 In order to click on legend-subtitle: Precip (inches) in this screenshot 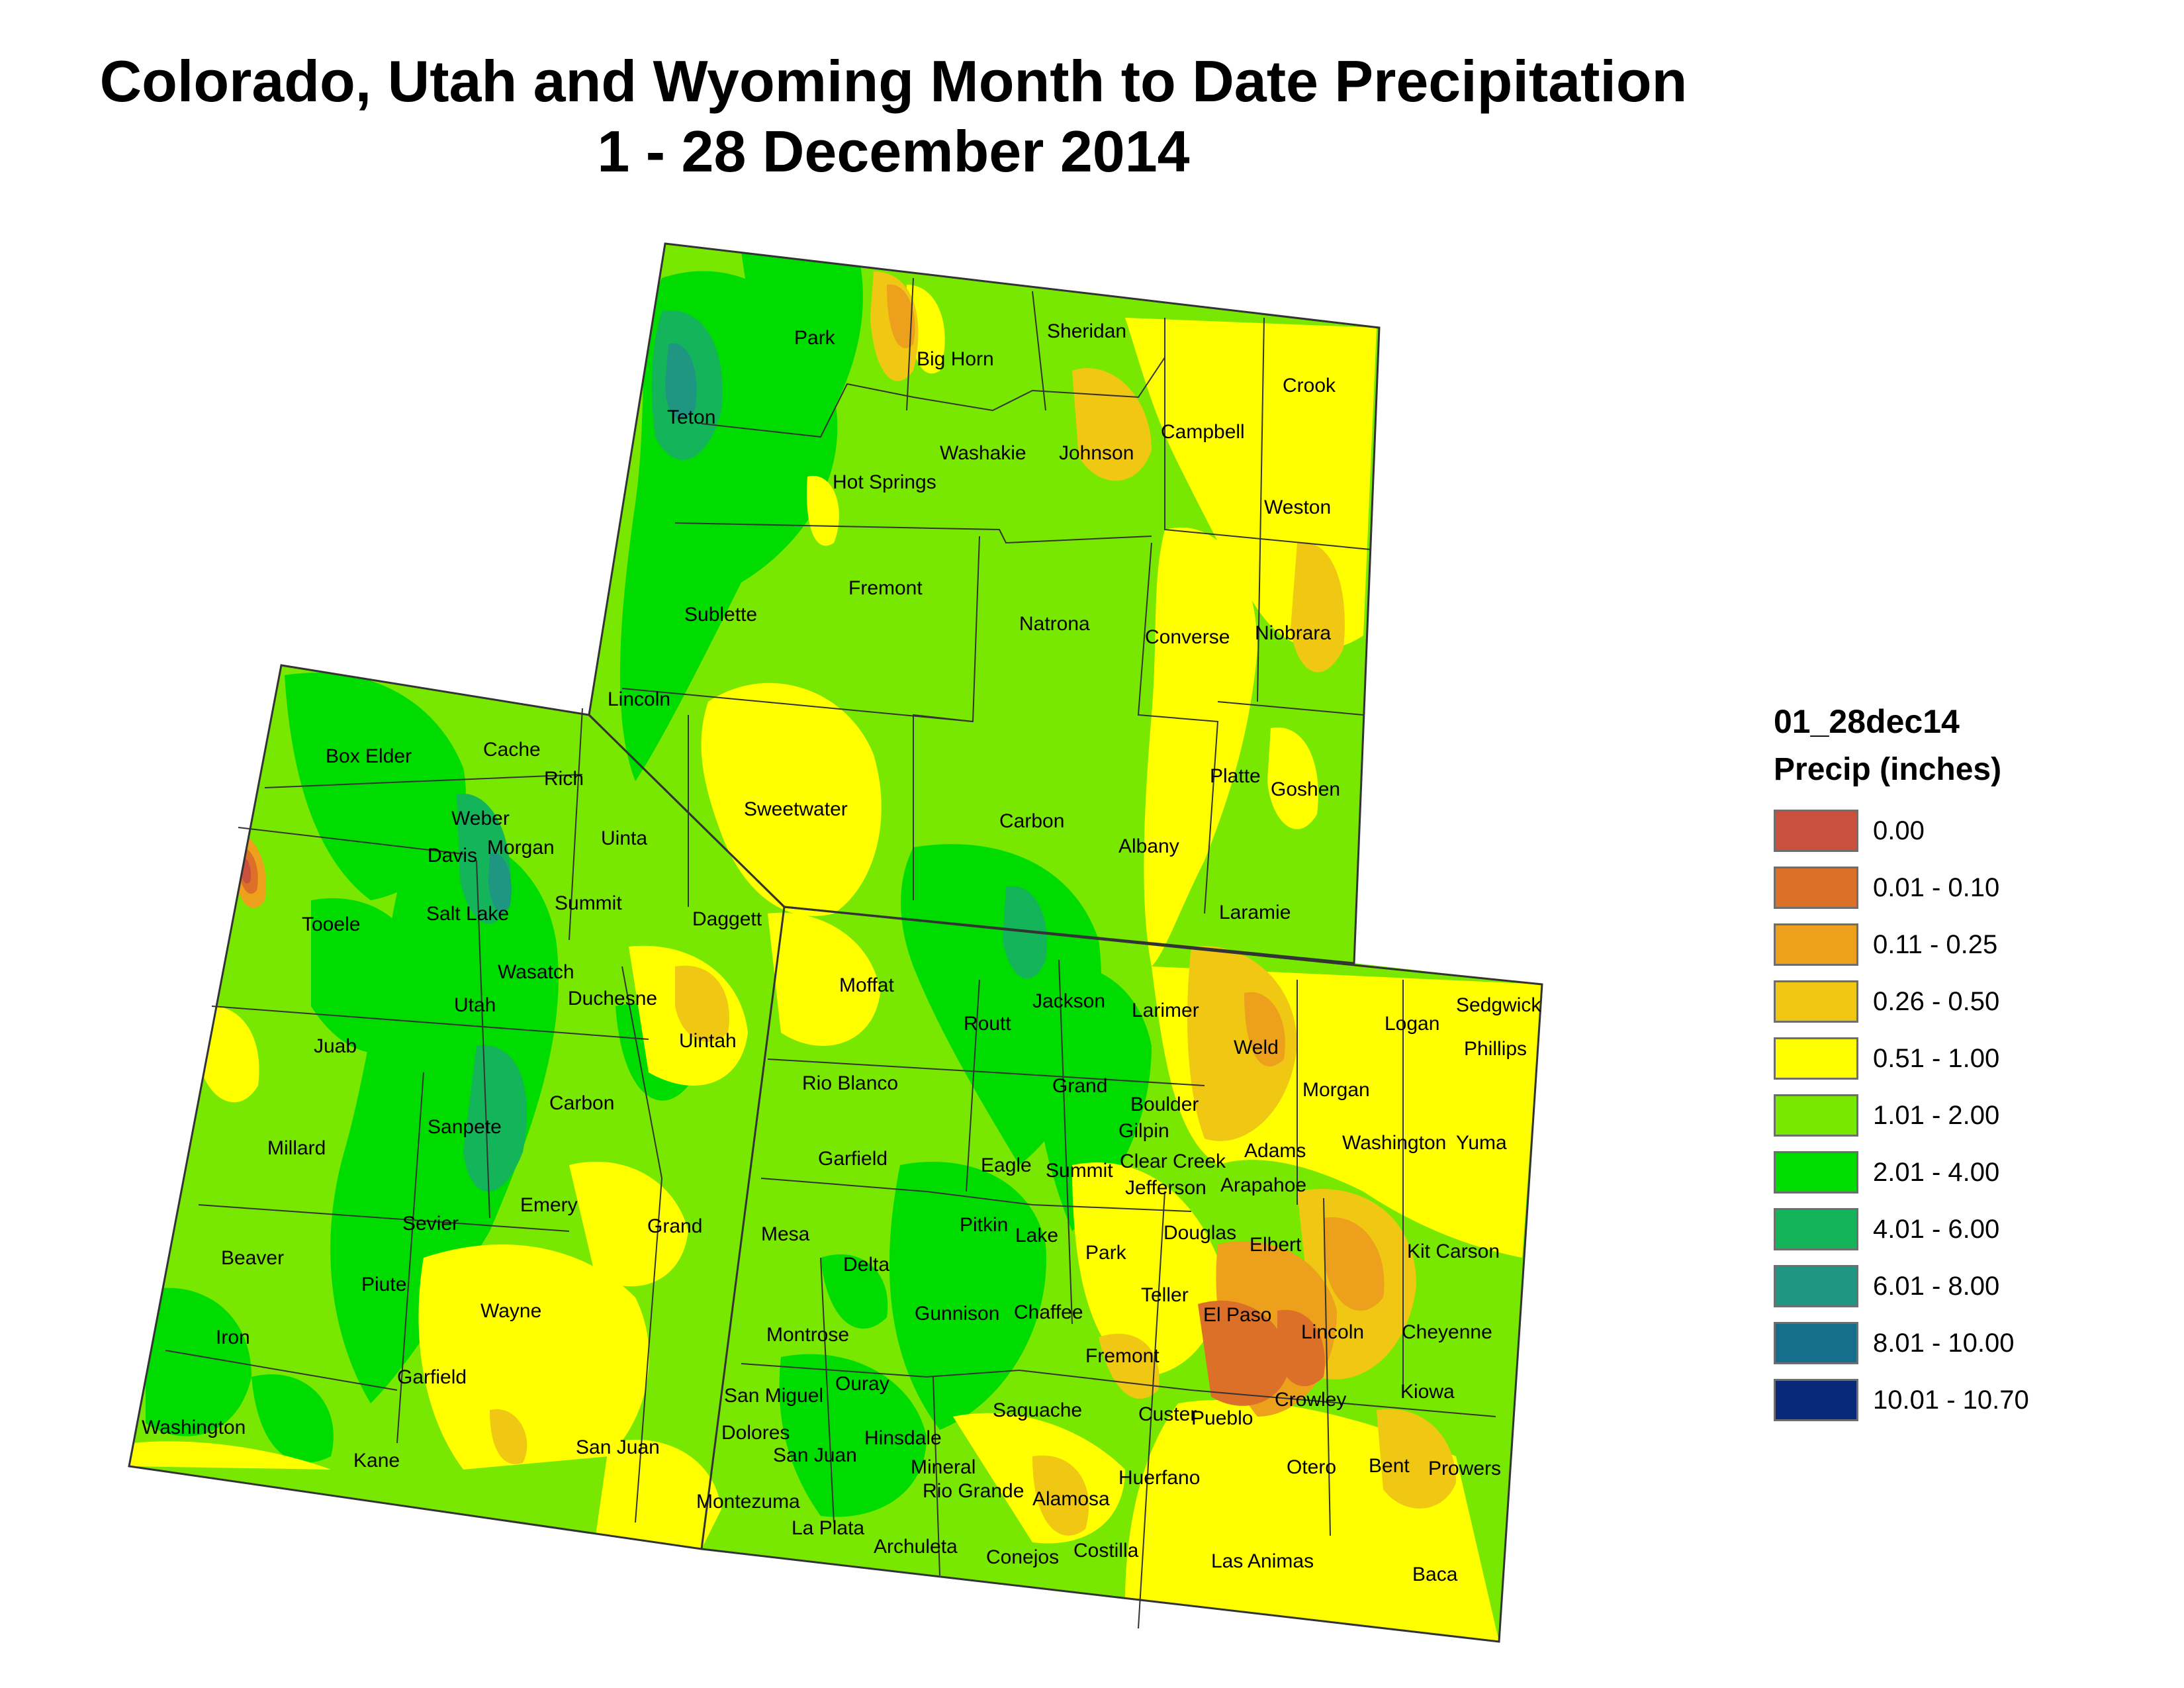, I will do `click(1888, 769)`.